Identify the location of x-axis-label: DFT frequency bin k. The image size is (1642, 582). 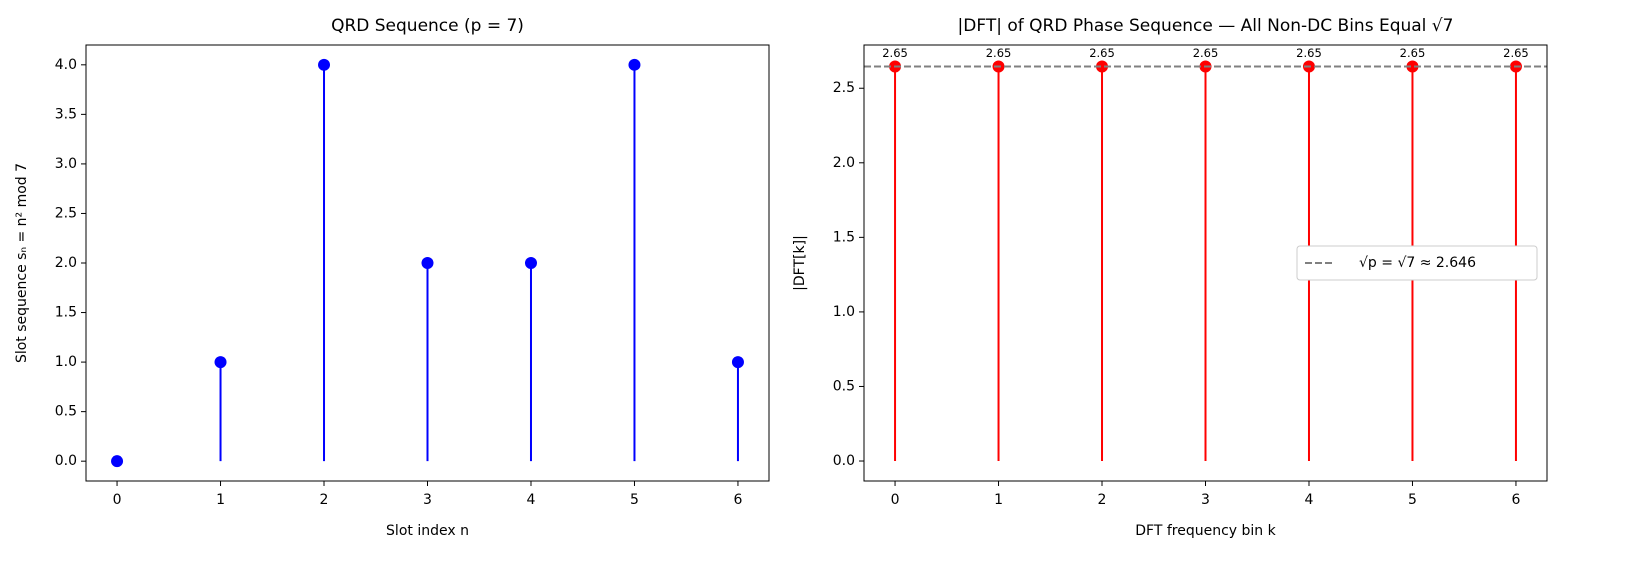
(1205, 531).